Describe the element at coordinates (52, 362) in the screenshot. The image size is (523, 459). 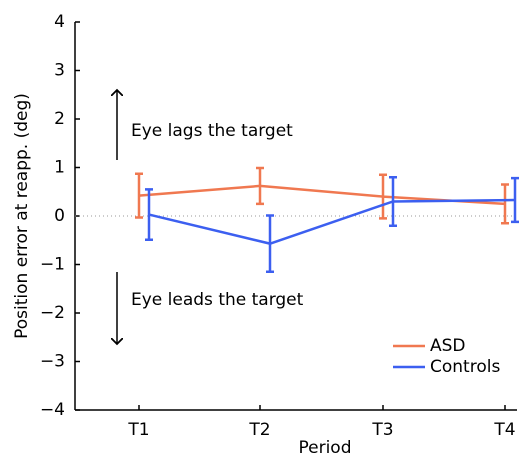
I see `y-tick-label: −3` at that location.